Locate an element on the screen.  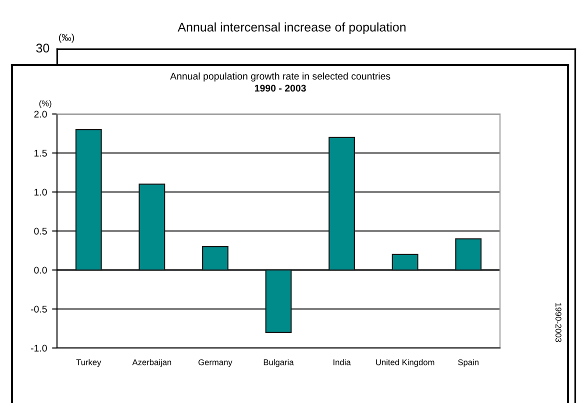
x-tick-label: Bulgaria is located at coordinates (279, 363).